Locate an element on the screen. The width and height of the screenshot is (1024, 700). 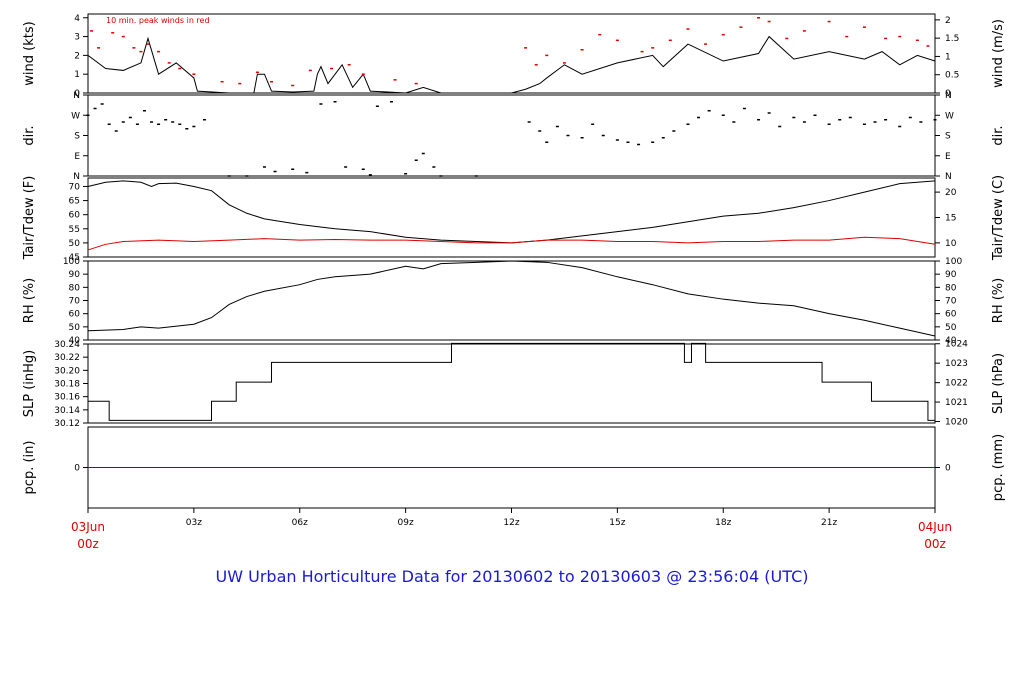
y-tick-label: 50 is located at coordinates (75, 244).